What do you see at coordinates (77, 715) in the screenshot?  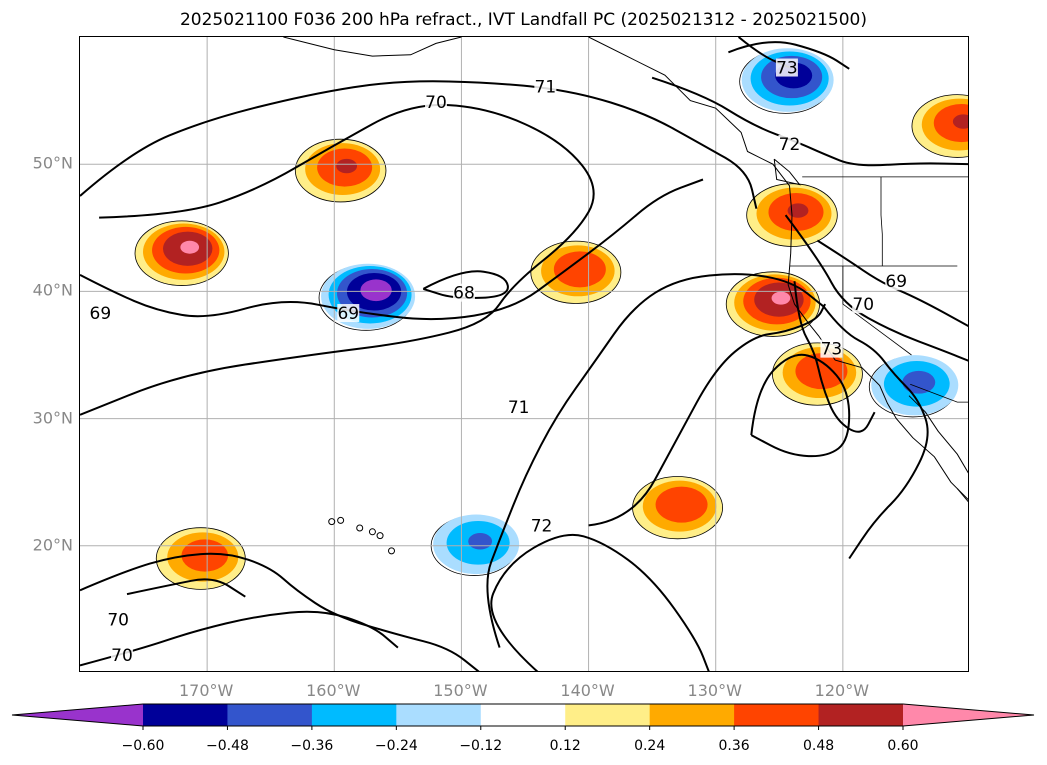 I see `colorbar-extend-min` at bounding box center [77, 715].